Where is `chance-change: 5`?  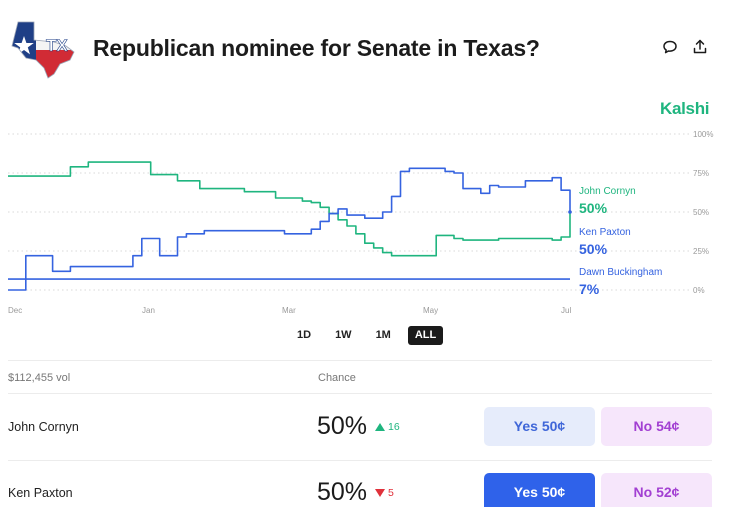 chance-change: 5 is located at coordinates (384, 493).